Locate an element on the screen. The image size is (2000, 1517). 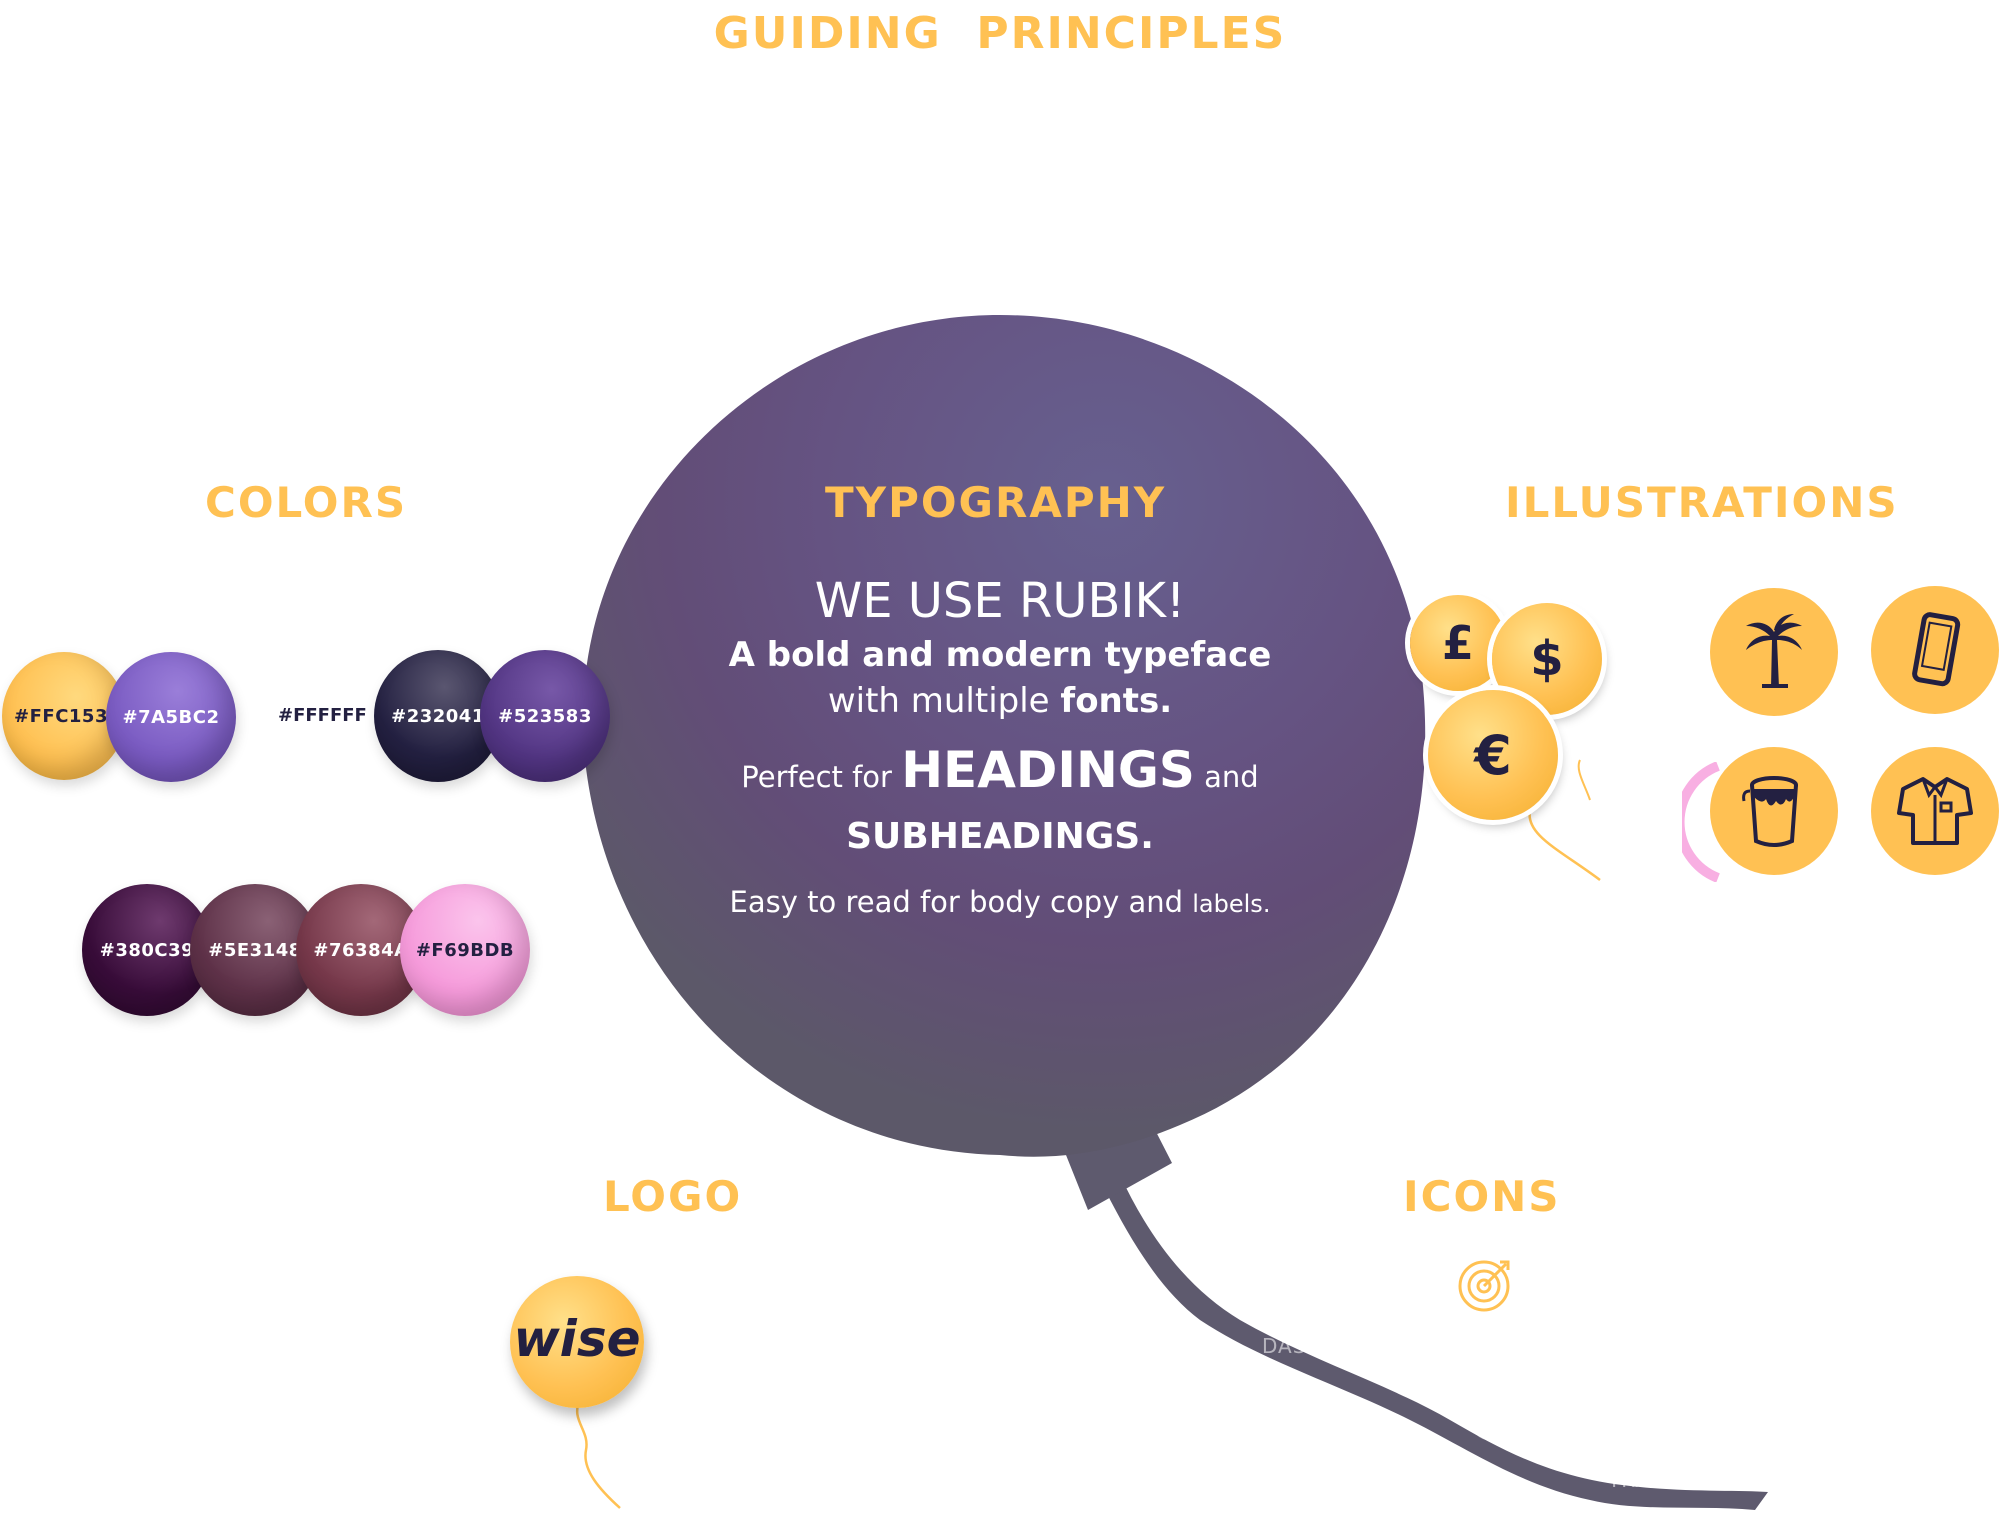
pound-icon: £ is located at coordinates (1457, 643).